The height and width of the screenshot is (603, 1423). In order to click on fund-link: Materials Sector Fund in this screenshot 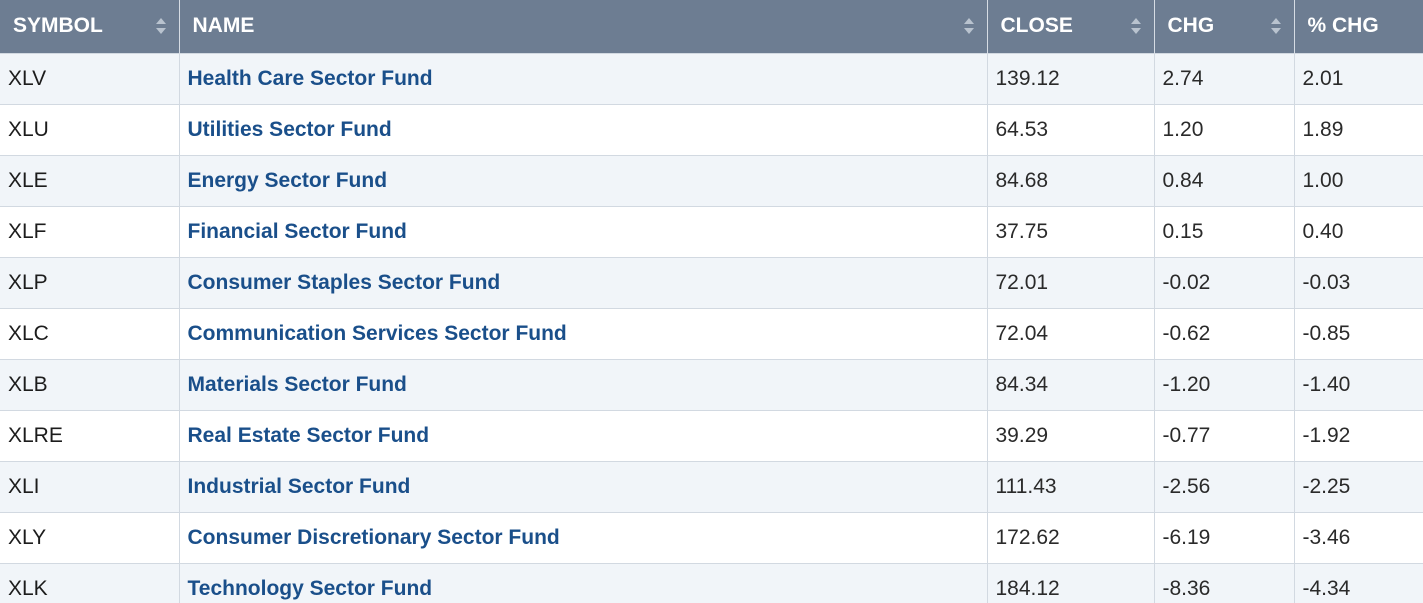, I will do `click(297, 384)`.